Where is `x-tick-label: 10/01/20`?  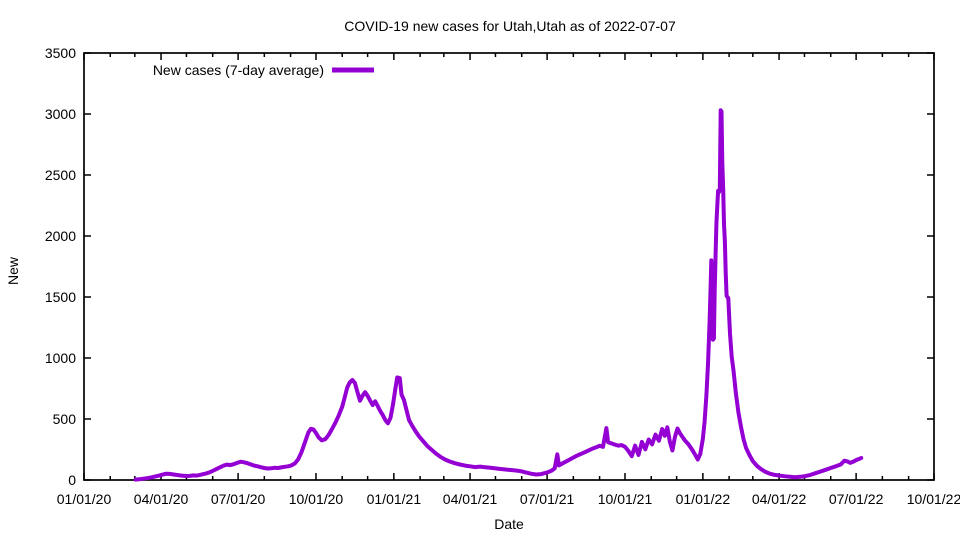 x-tick-label: 10/01/20 is located at coordinates (316, 499).